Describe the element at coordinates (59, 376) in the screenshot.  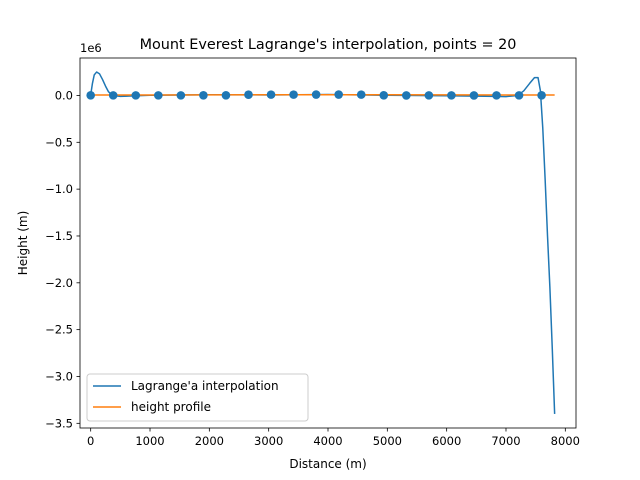
I see `y-tick-label: −3.0` at that location.